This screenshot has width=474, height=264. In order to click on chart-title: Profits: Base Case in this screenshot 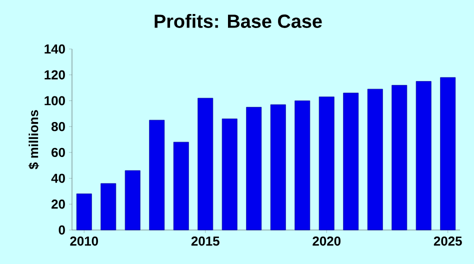, I will do `click(238, 21)`.